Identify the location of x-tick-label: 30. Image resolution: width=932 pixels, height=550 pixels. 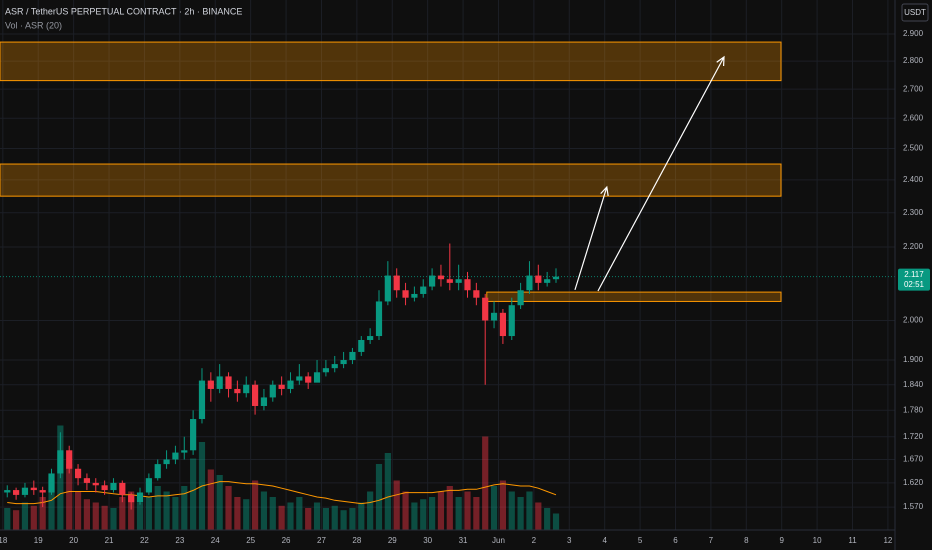
(427, 540).